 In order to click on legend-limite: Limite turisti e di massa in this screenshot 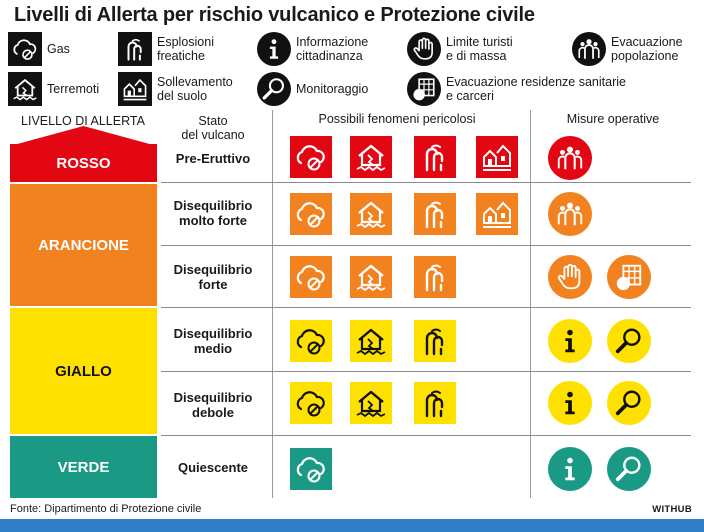, I will do `click(460, 49)`.